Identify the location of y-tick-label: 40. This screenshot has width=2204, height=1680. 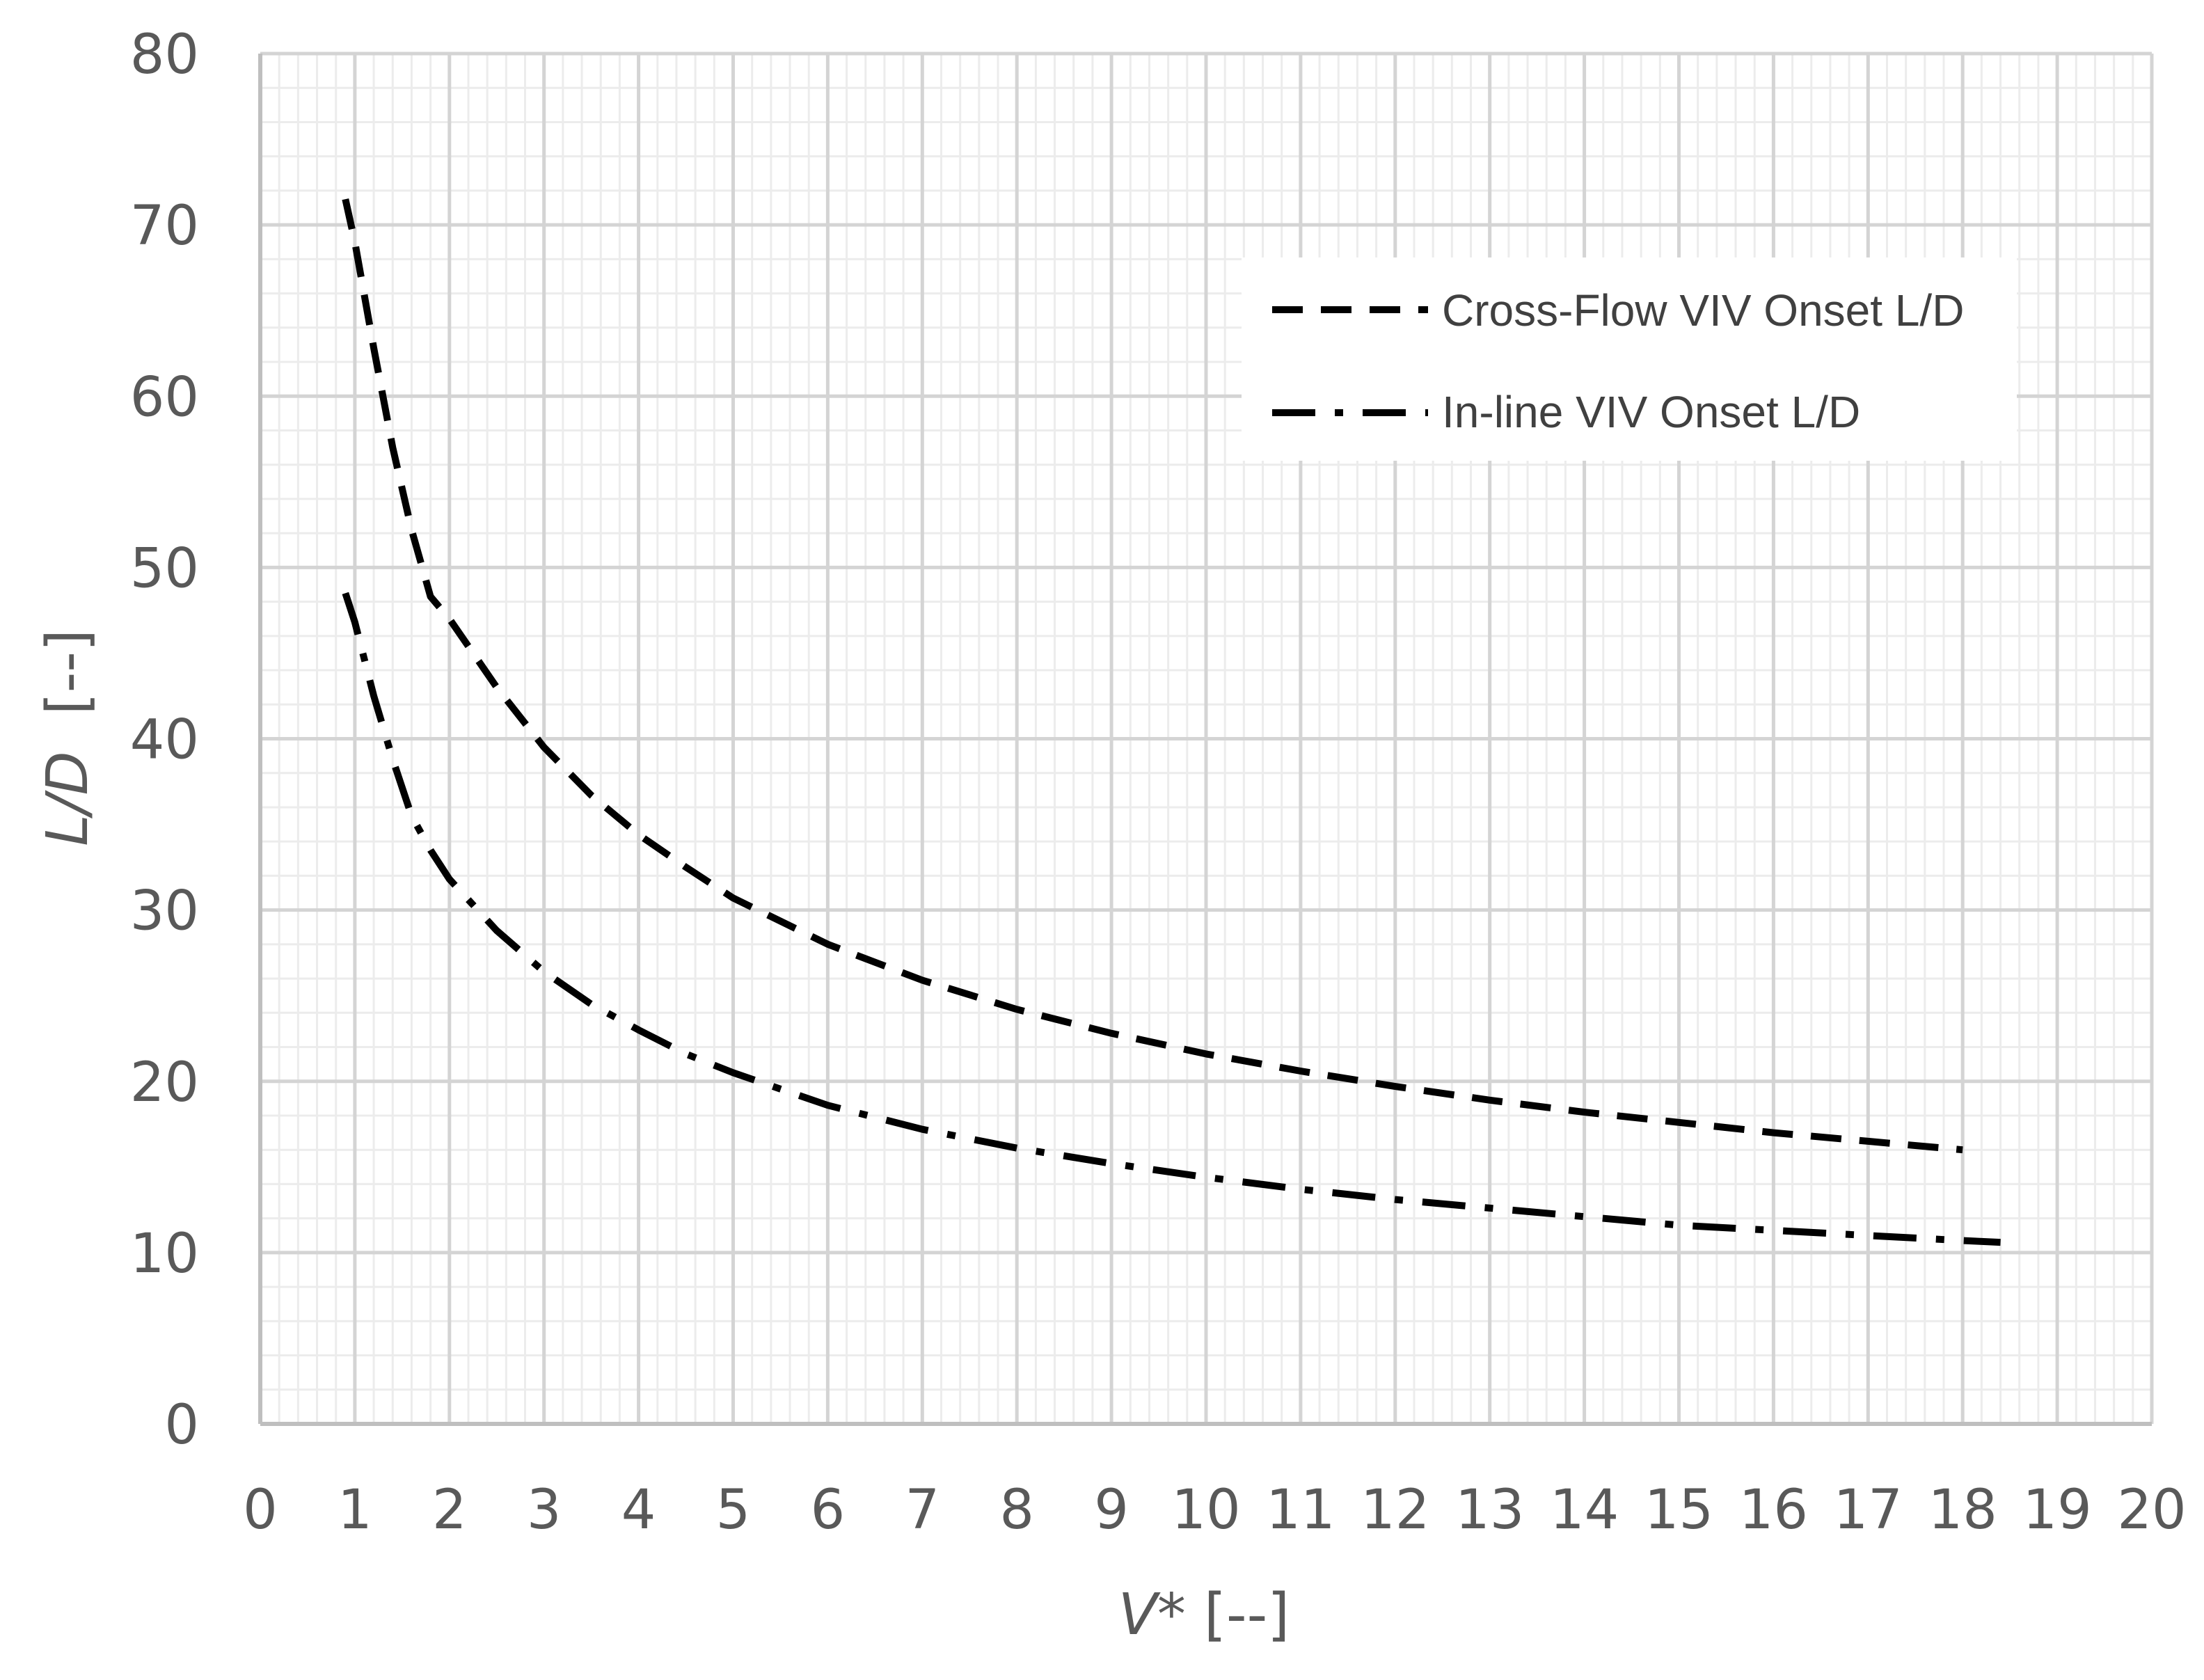
(164, 741).